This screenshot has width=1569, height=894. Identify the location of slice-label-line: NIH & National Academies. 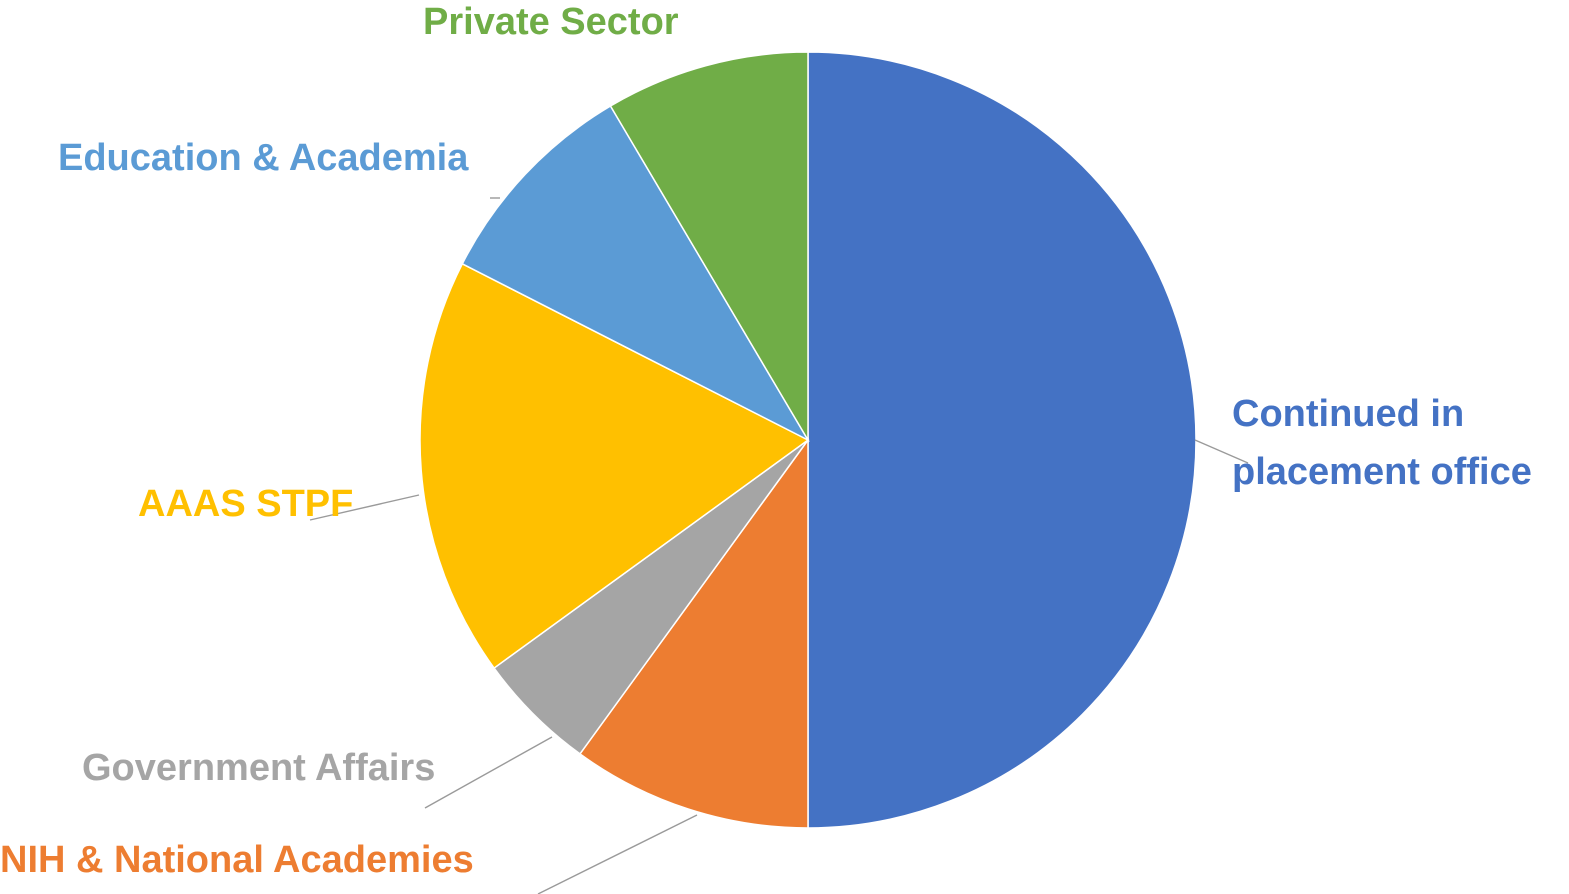
(237, 860).